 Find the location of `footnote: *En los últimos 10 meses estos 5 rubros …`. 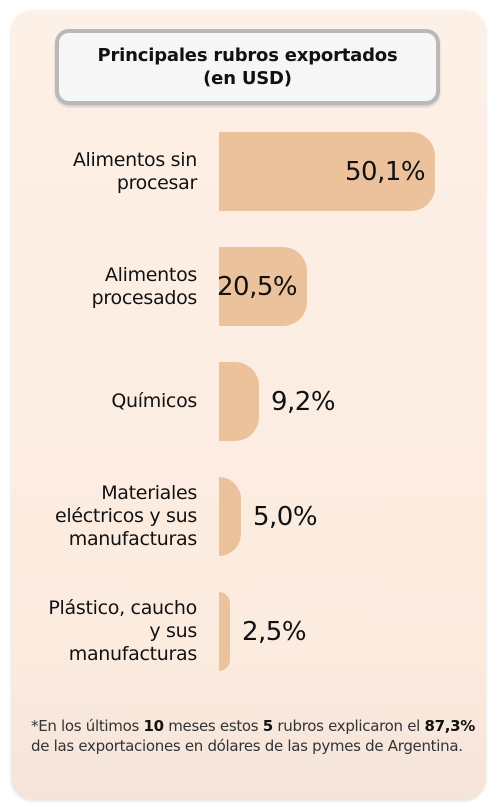

footnote: *En los últimos 10 meses estos 5 rubros … is located at coordinates (253, 736).